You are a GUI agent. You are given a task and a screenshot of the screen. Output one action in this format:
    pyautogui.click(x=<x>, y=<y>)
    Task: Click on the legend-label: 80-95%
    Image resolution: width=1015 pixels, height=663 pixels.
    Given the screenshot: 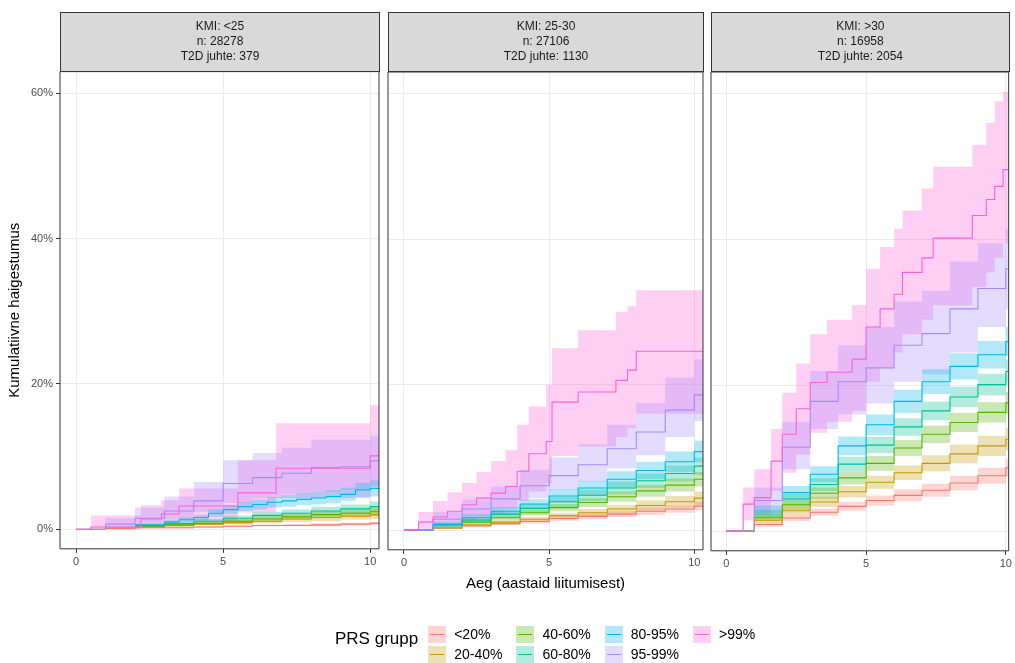 What is the action you would take?
    pyautogui.click(x=654, y=634)
    